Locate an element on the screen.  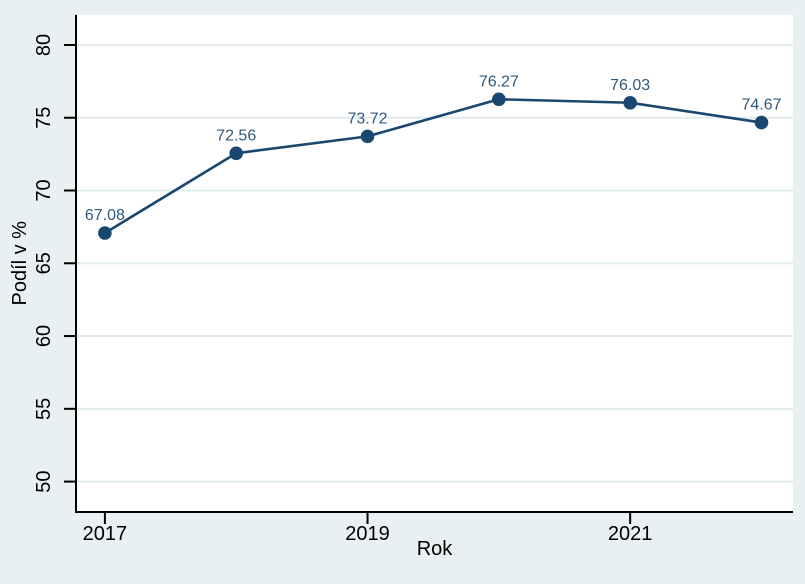
y-tick-label: 55 is located at coordinates (44, 409).